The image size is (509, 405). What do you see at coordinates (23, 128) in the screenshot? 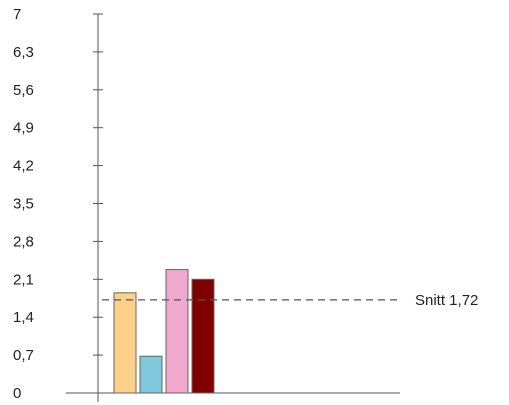
I see `y-tick-label: 4,9` at bounding box center [23, 128].